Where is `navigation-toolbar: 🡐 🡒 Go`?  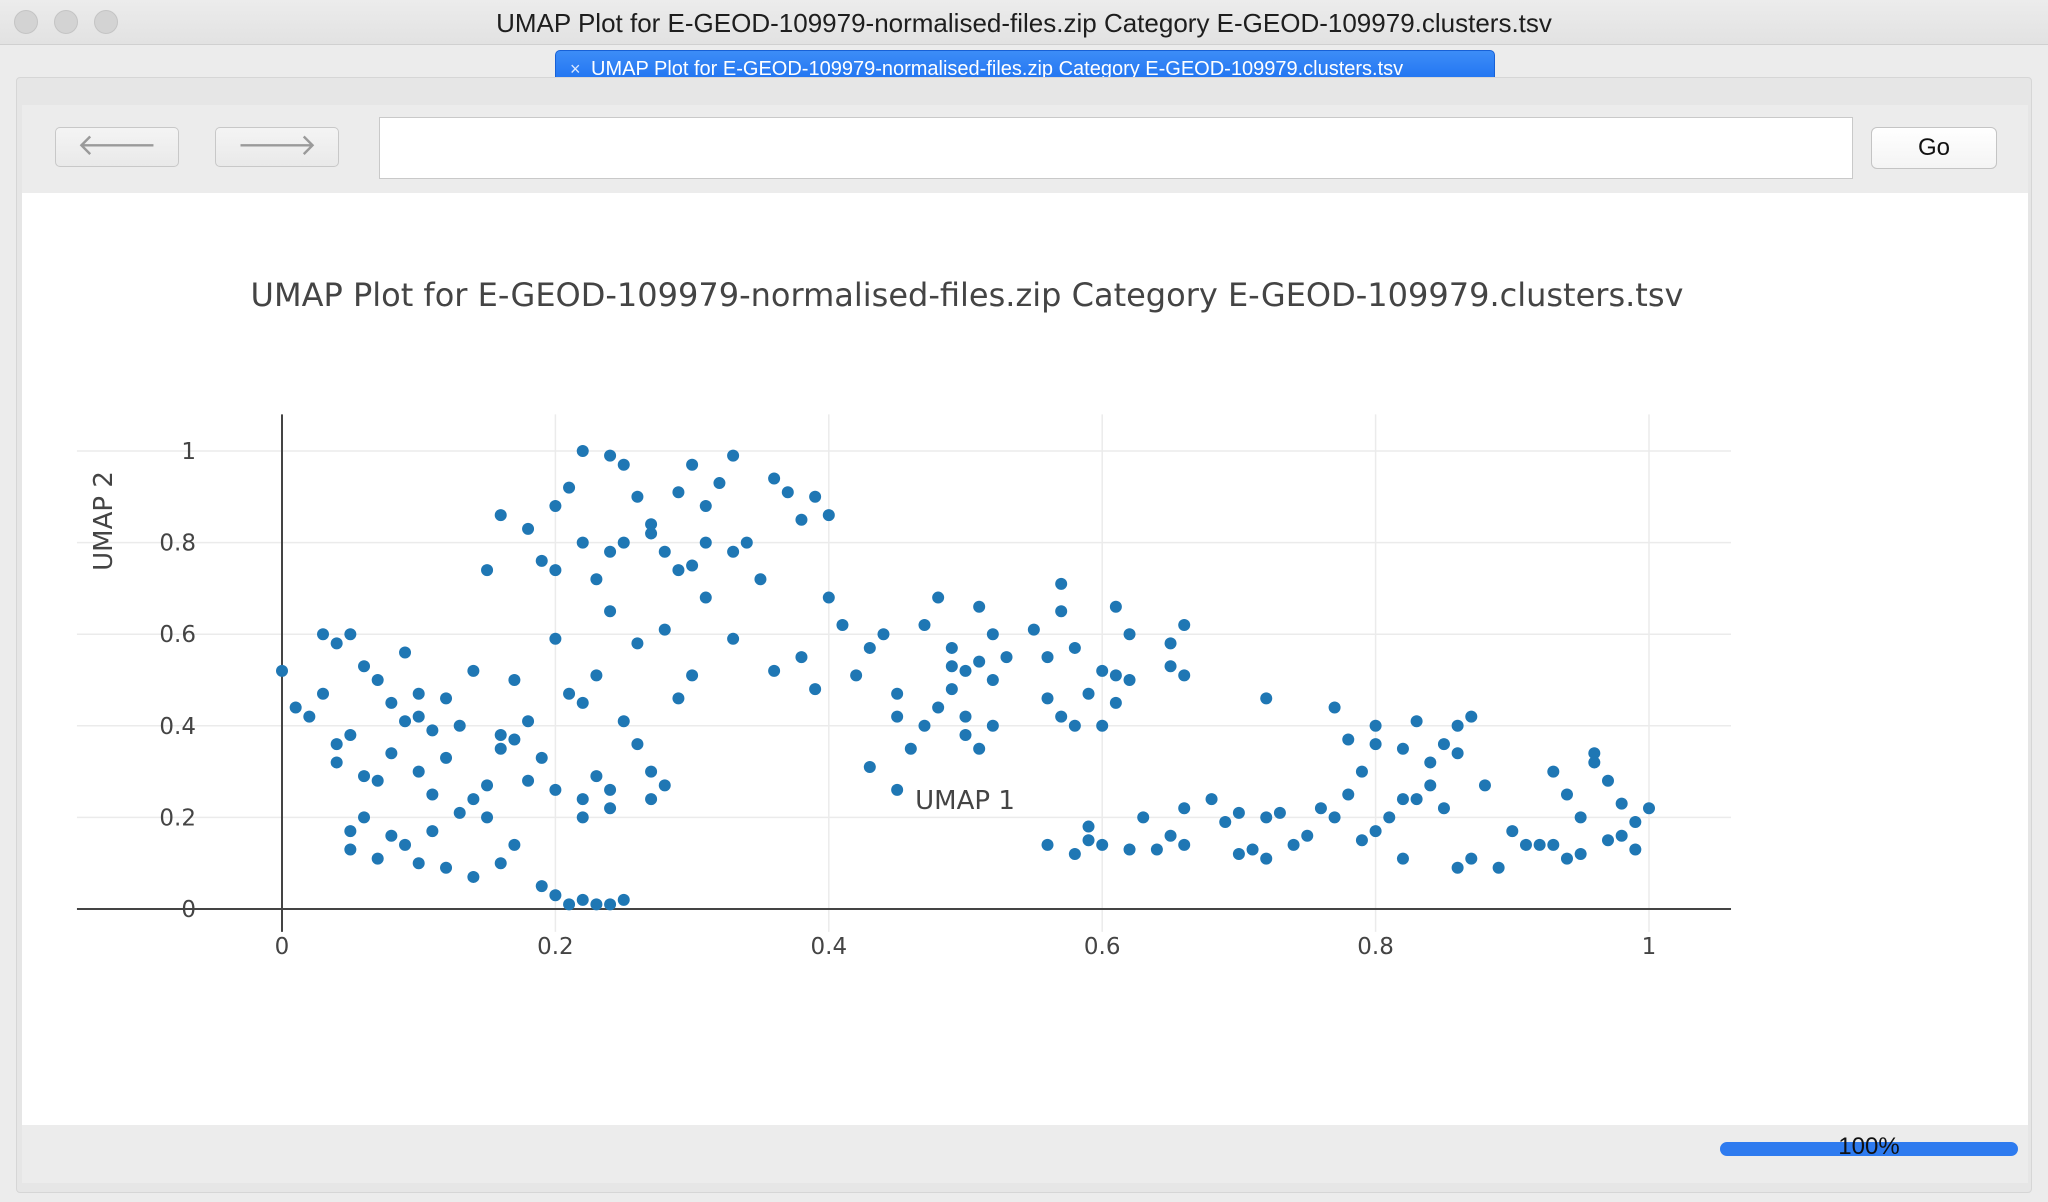 navigation-toolbar: 🡐 🡒 Go is located at coordinates (1025, 149).